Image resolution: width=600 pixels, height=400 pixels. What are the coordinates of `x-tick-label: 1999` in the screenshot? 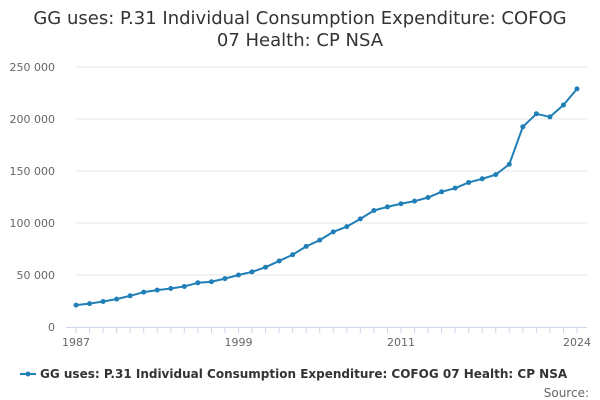 It's located at (238, 342).